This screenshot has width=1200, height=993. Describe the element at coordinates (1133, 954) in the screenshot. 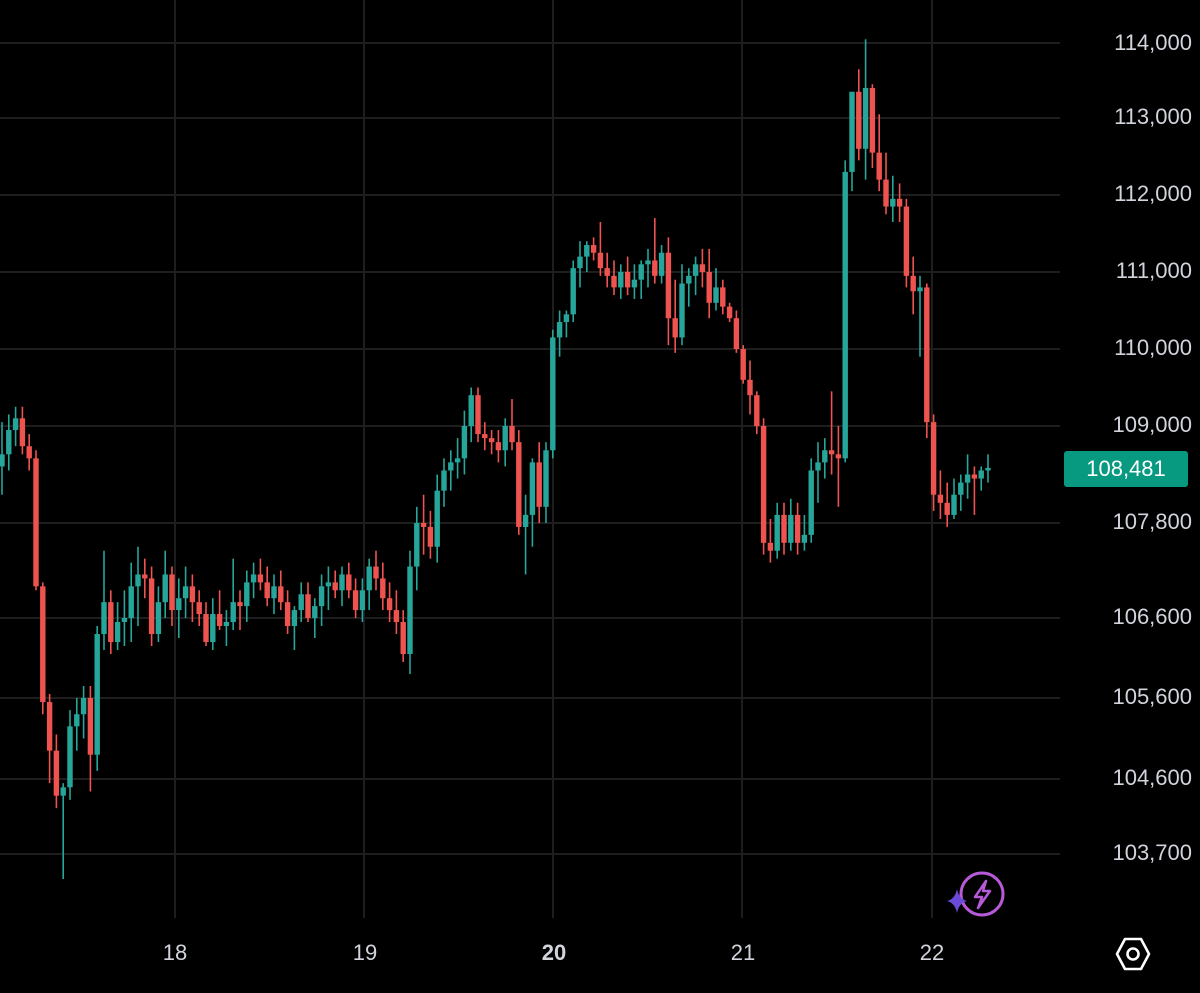

I see `hexagon-gear-icon` at that location.